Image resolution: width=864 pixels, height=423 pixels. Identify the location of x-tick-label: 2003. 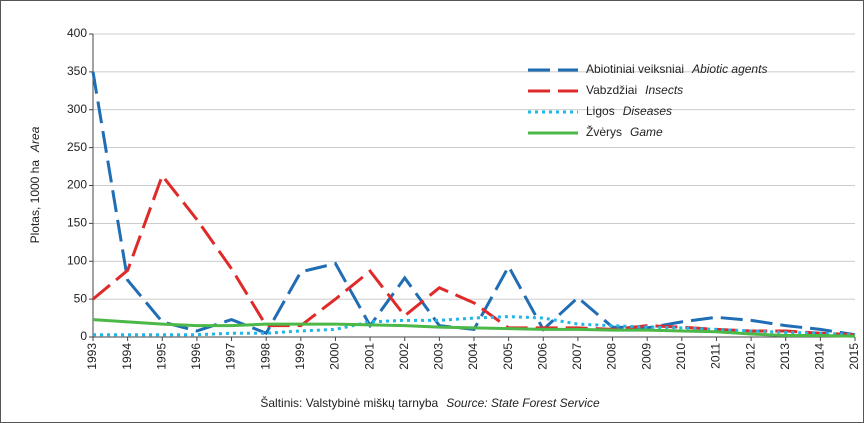
(439, 356).